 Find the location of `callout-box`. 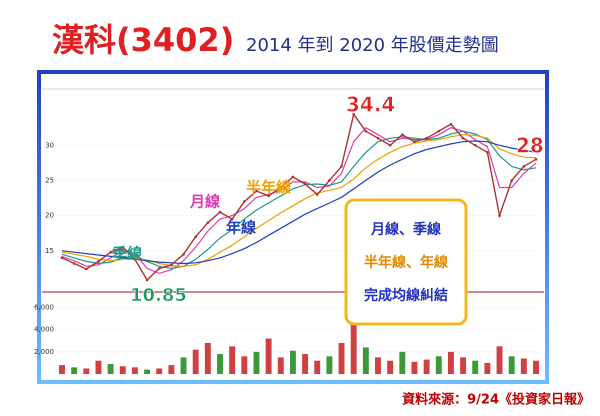

callout-box is located at coordinates (406, 262).